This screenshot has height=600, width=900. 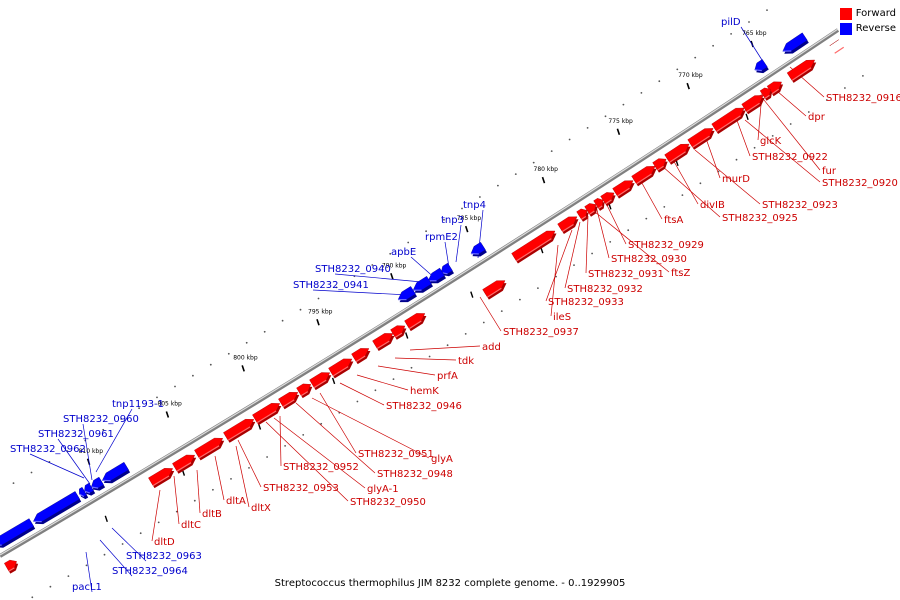 I want to click on gene-glck, so click(x=766, y=94).